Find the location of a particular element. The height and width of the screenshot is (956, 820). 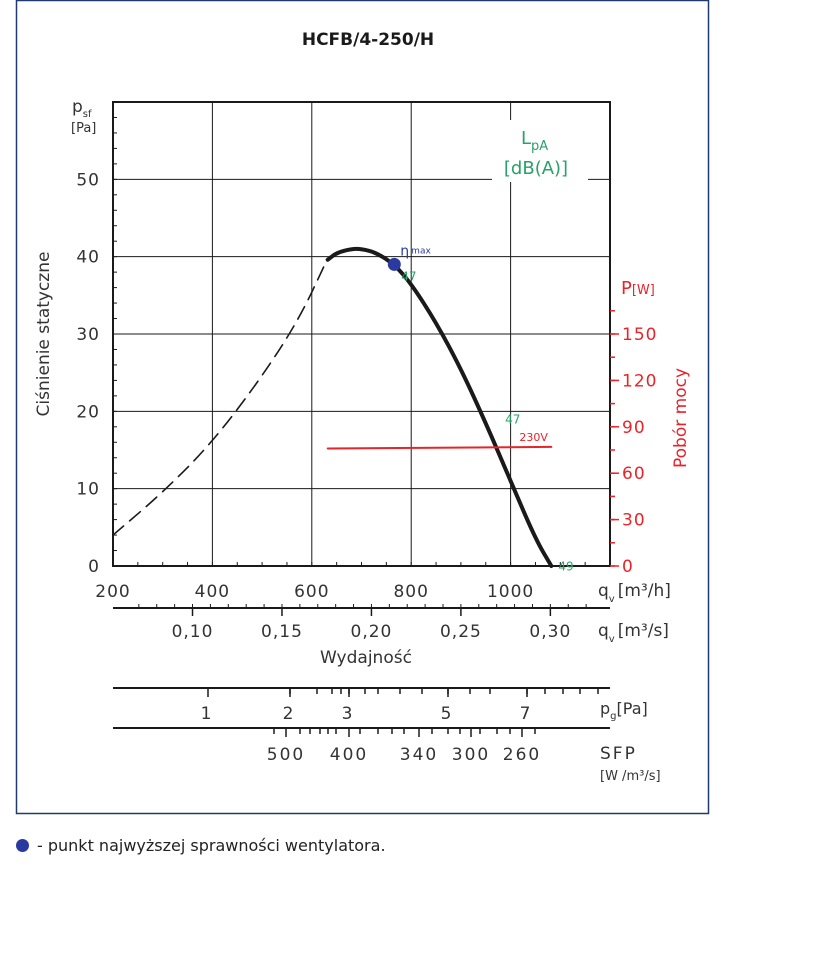

y2-axis: 0 30 60 90 120 150 is located at coordinates (633, 413).